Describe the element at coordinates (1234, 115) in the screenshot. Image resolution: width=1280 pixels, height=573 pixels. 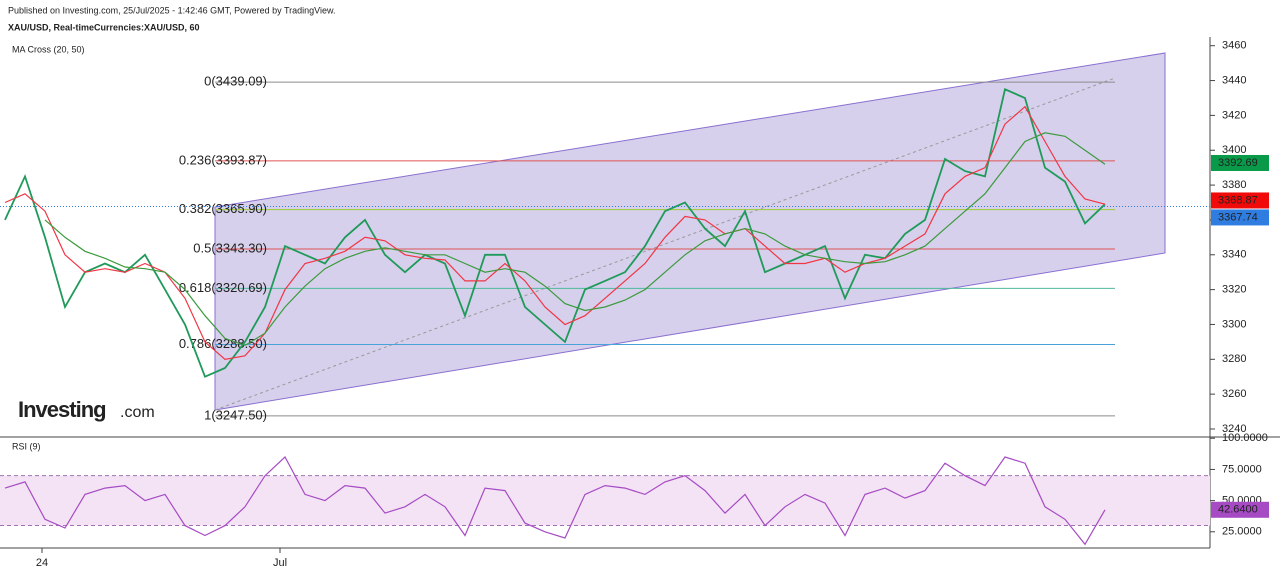
I see `y-tick-label: 3420` at that location.